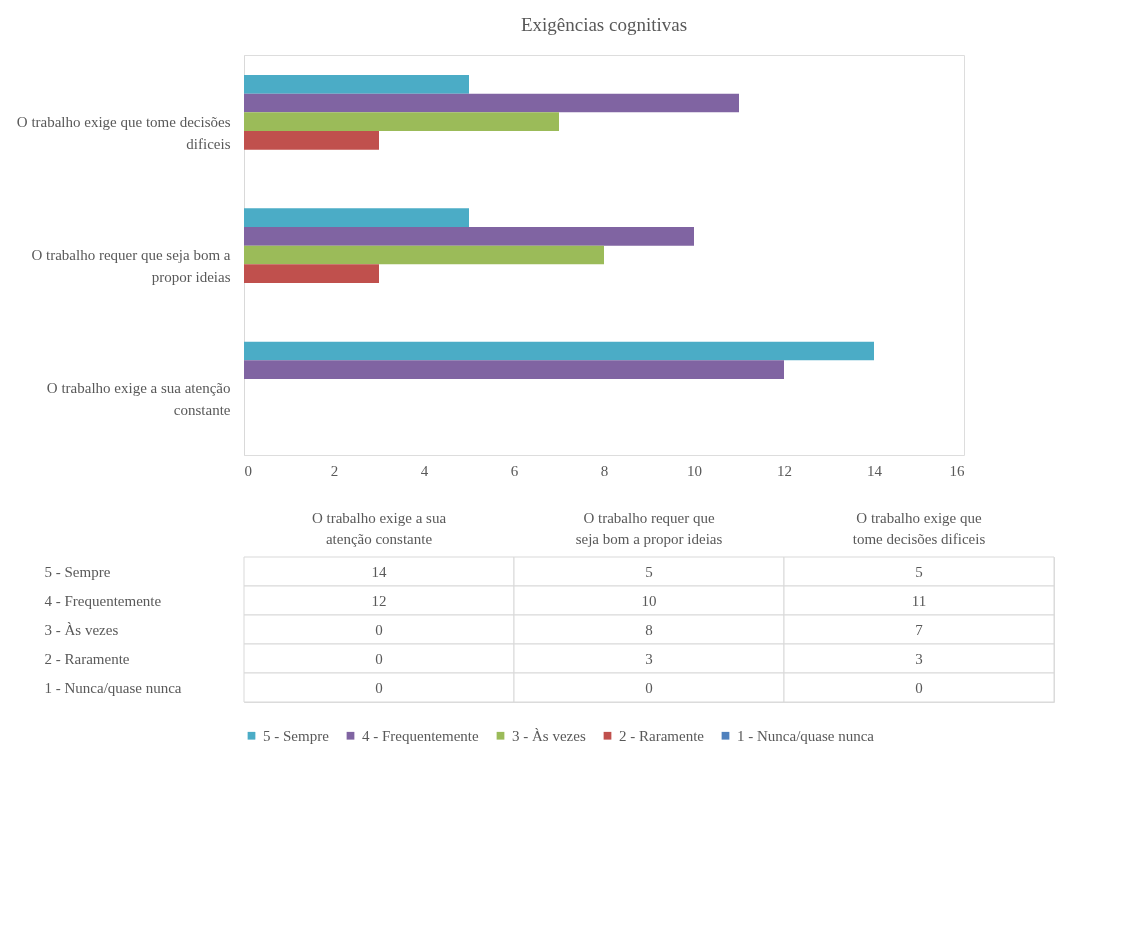 The height and width of the screenshot is (938, 1148). What do you see at coordinates (424, 470) in the screenshot?
I see `x-tick-label: 4` at bounding box center [424, 470].